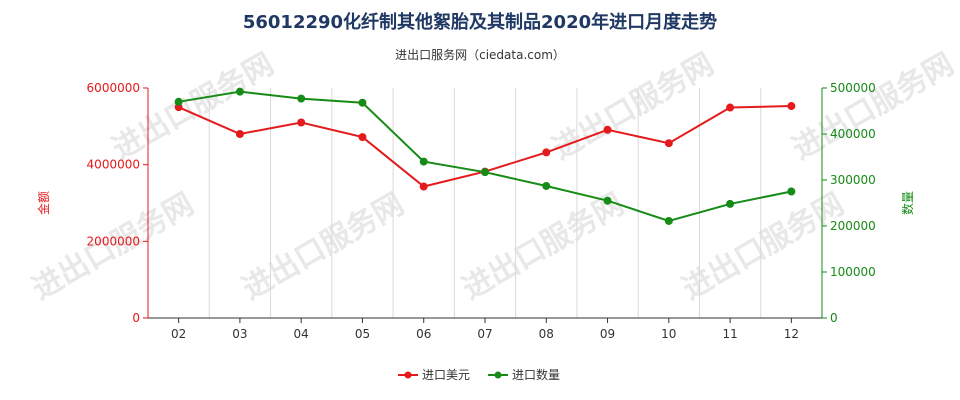 The image size is (960, 400). What do you see at coordinates (423, 334) in the screenshot?
I see `x-tick-label: 06` at bounding box center [423, 334].